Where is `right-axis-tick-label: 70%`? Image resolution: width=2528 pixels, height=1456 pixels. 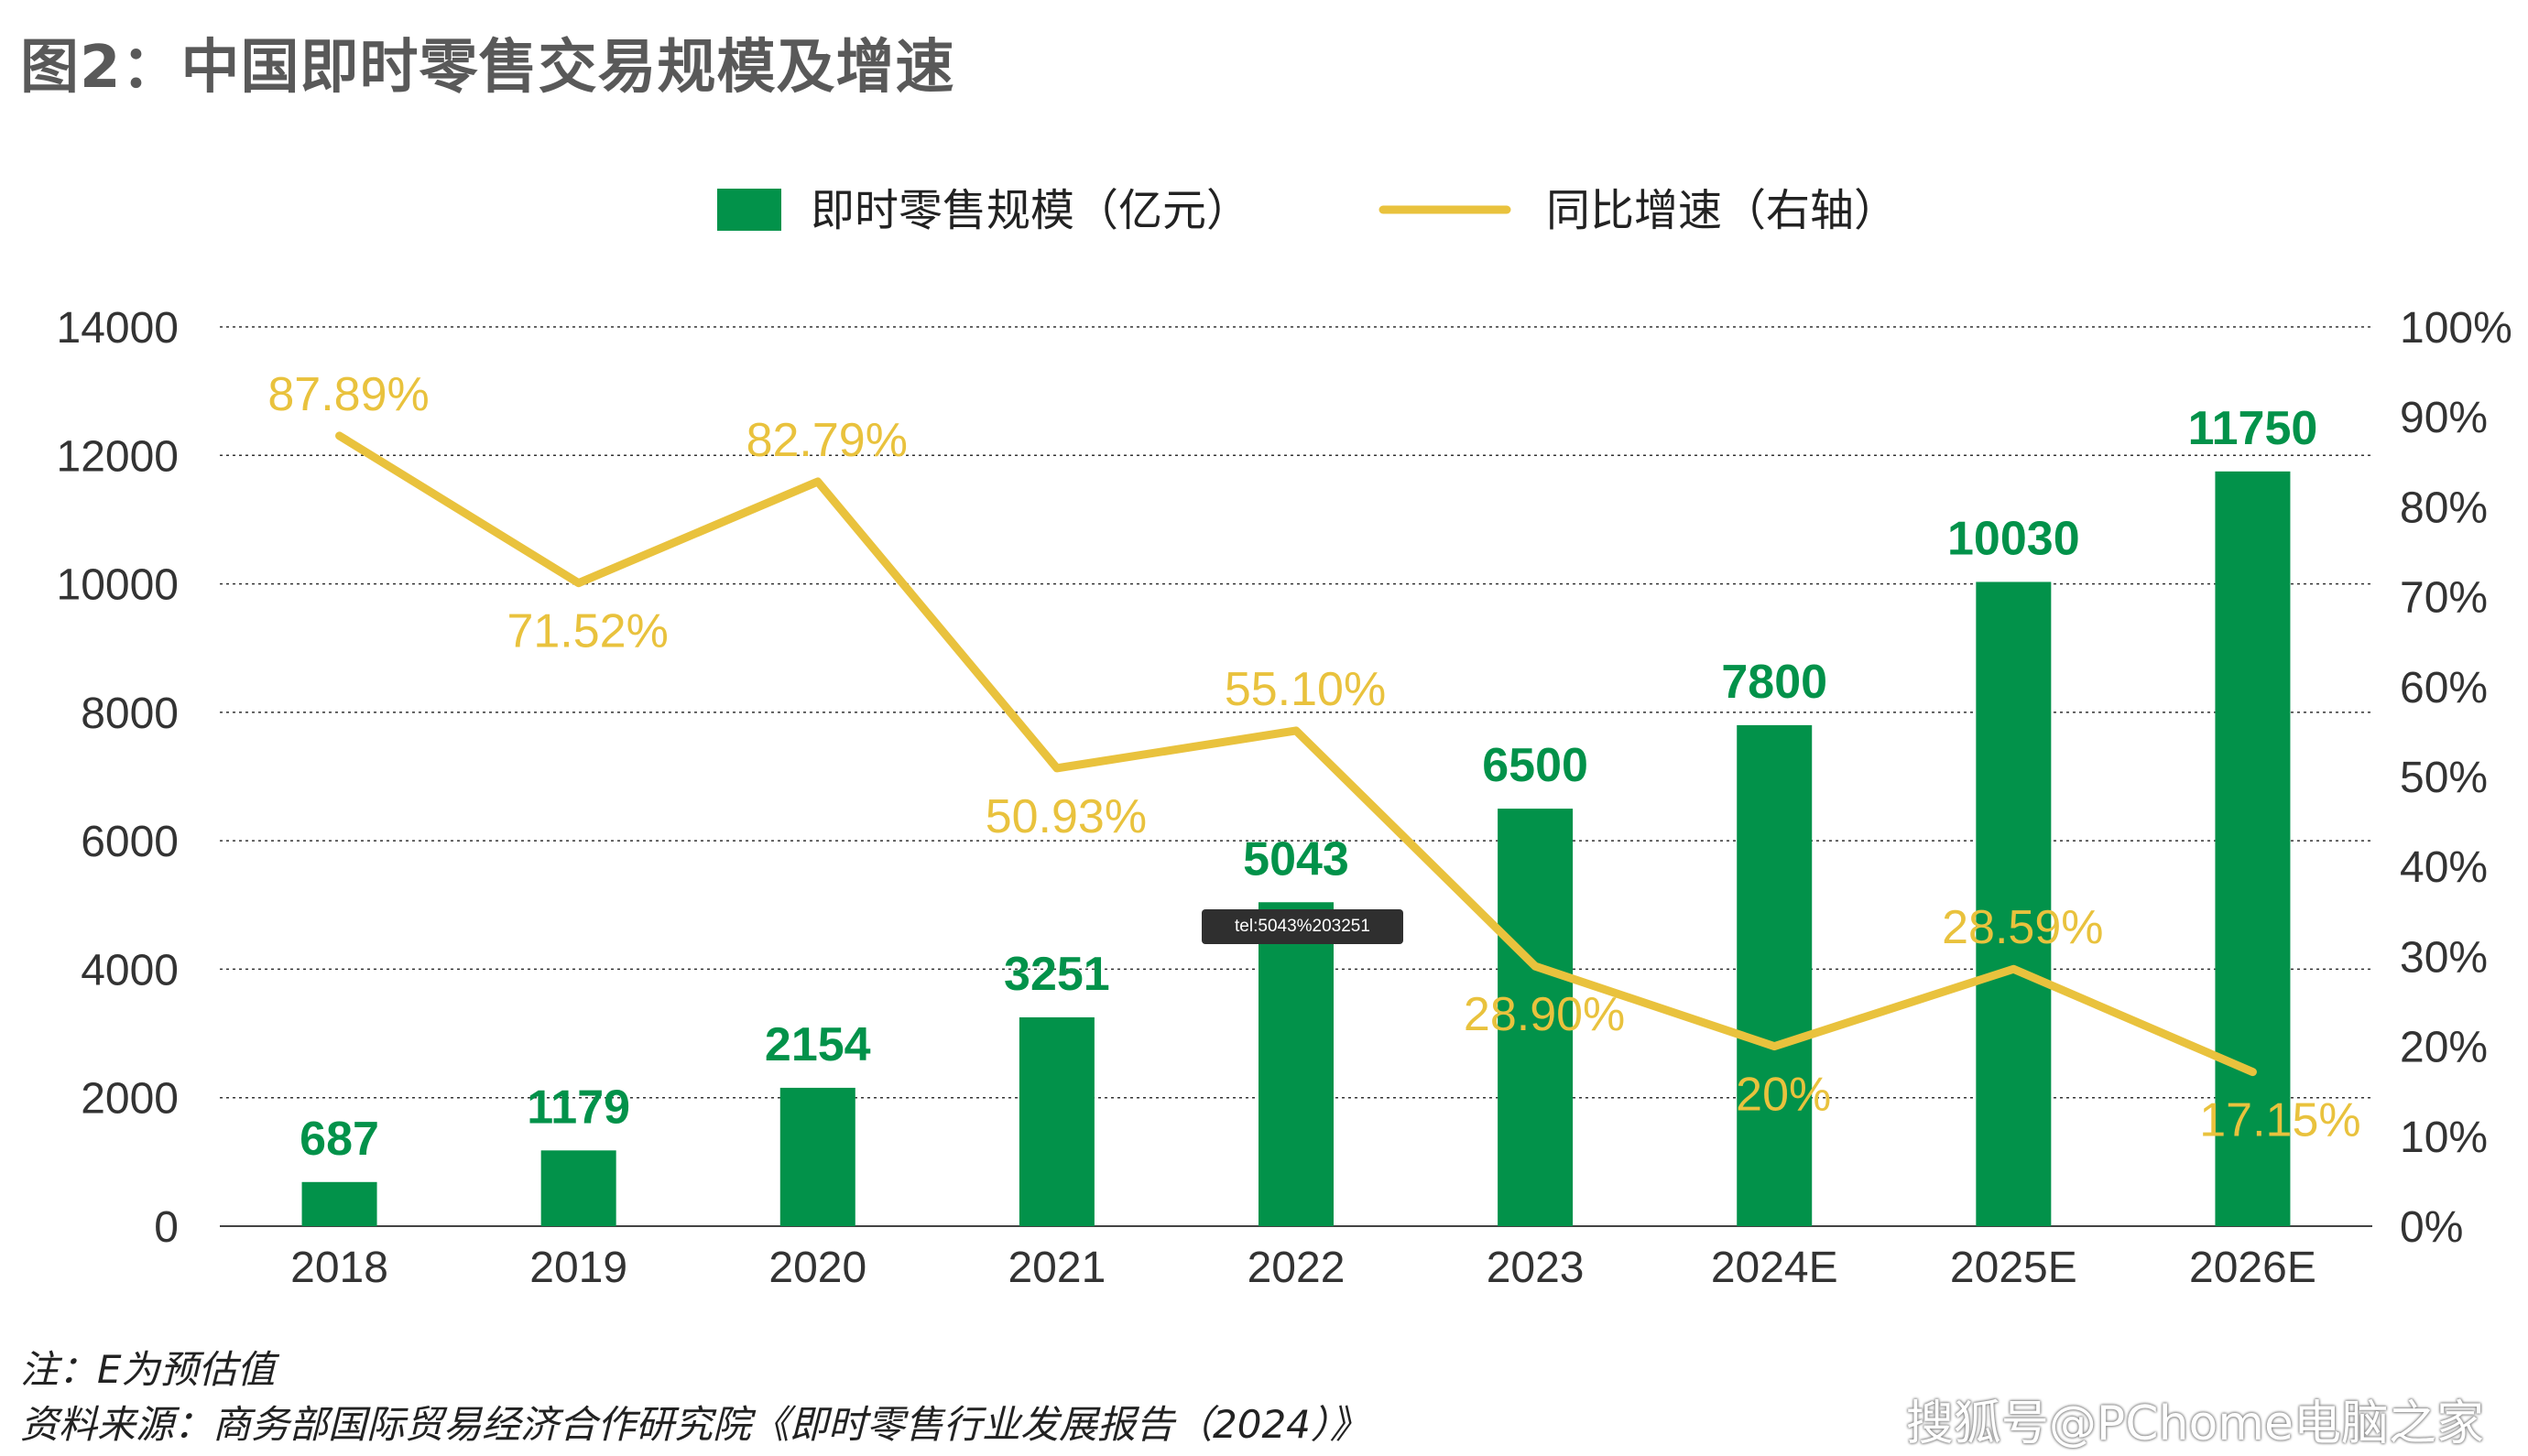
right-axis-tick-label: 70% is located at coordinates (2444, 598).